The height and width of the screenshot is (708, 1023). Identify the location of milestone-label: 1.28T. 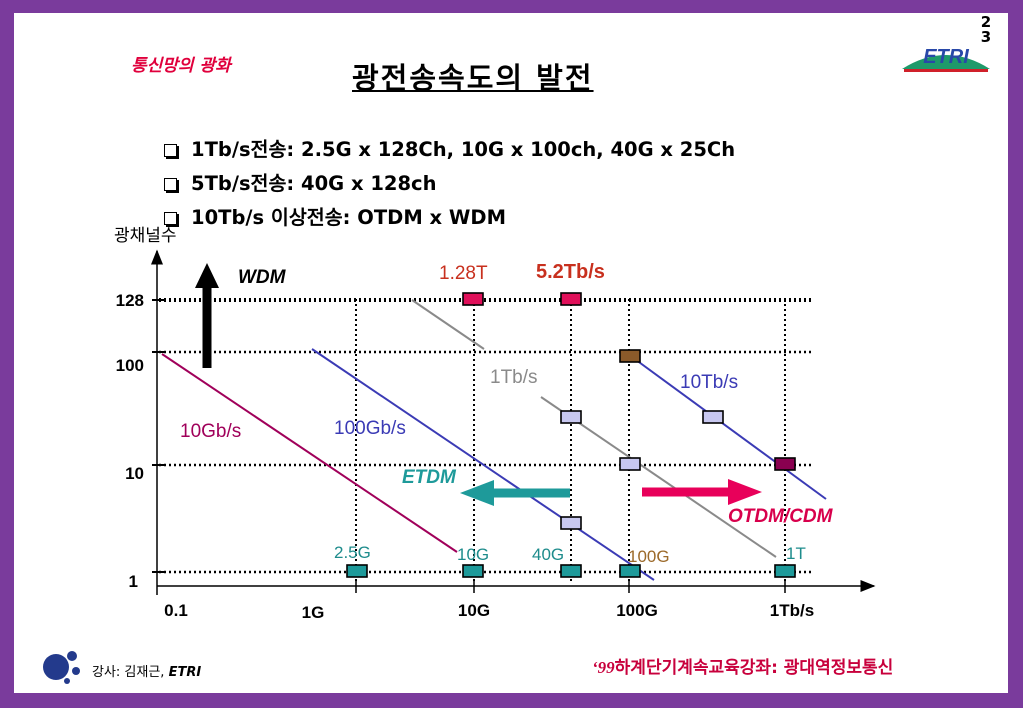
(463, 273).